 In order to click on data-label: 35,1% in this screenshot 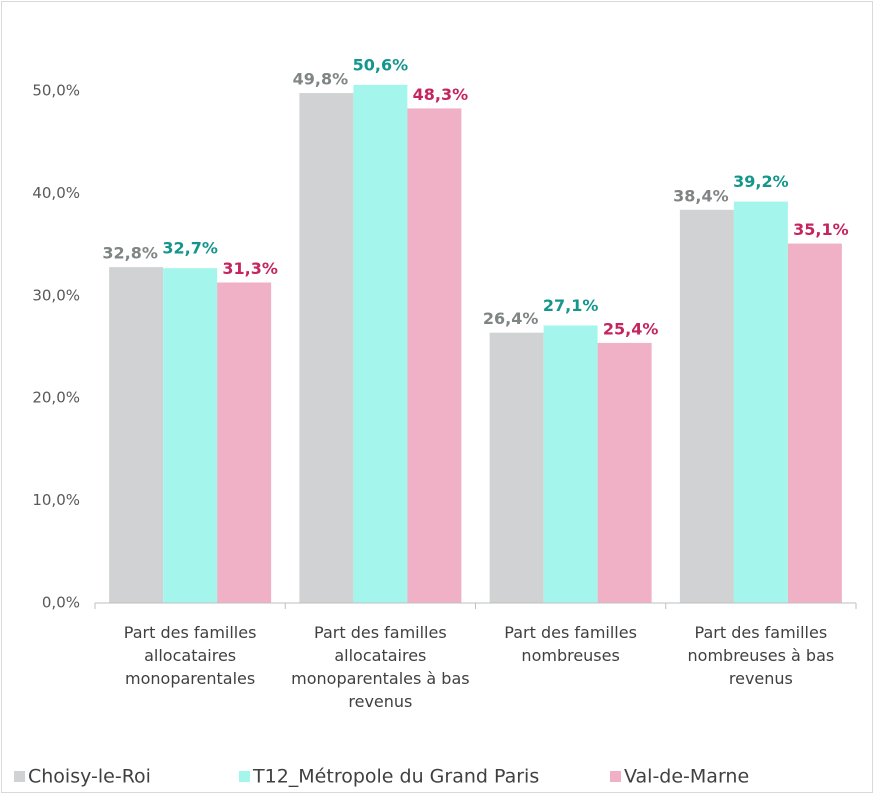, I will do `click(821, 229)`.